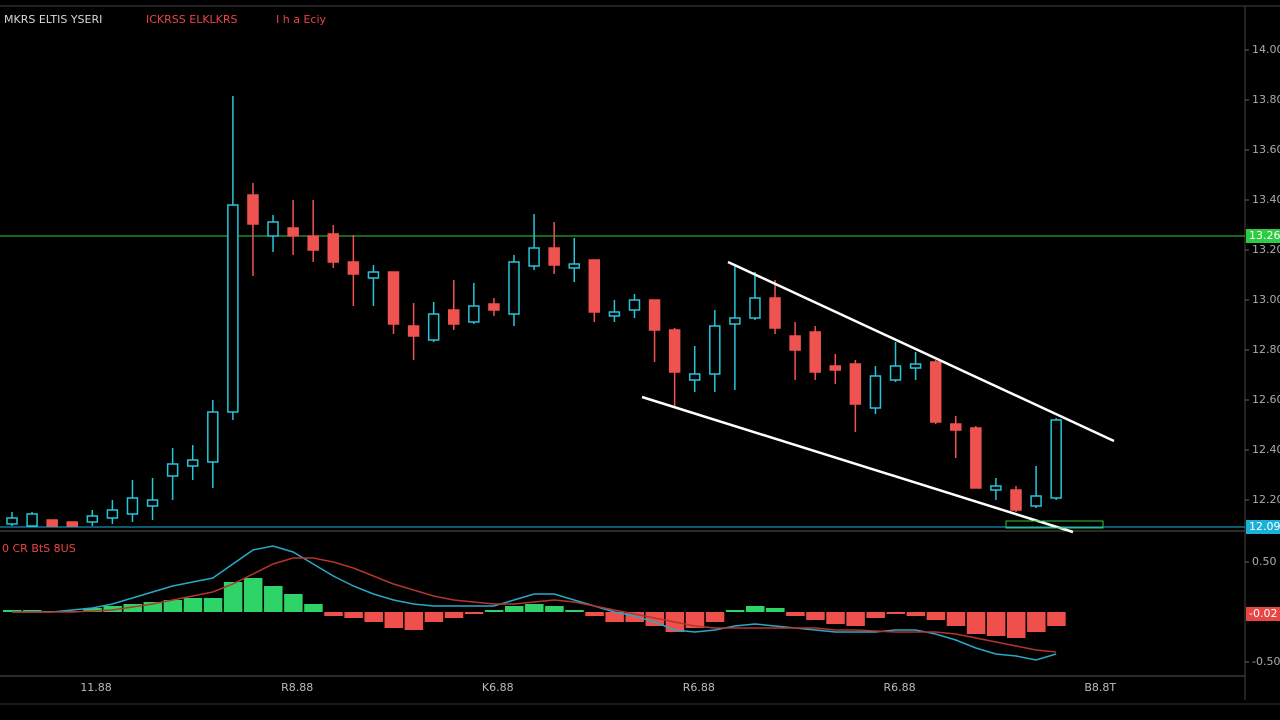  Describe the element at coordinates (297, 687) in the screenshot. I see `x-tick-label: R8.88` at that location.